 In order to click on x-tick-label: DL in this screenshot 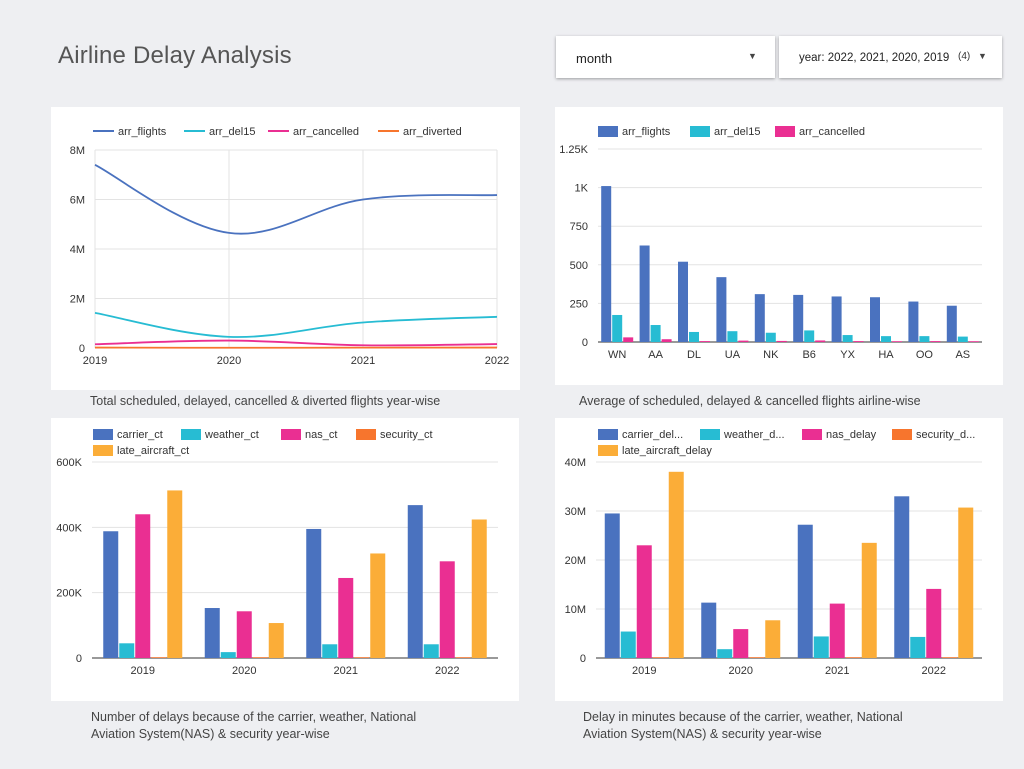, I will do `click(694, 355)`.